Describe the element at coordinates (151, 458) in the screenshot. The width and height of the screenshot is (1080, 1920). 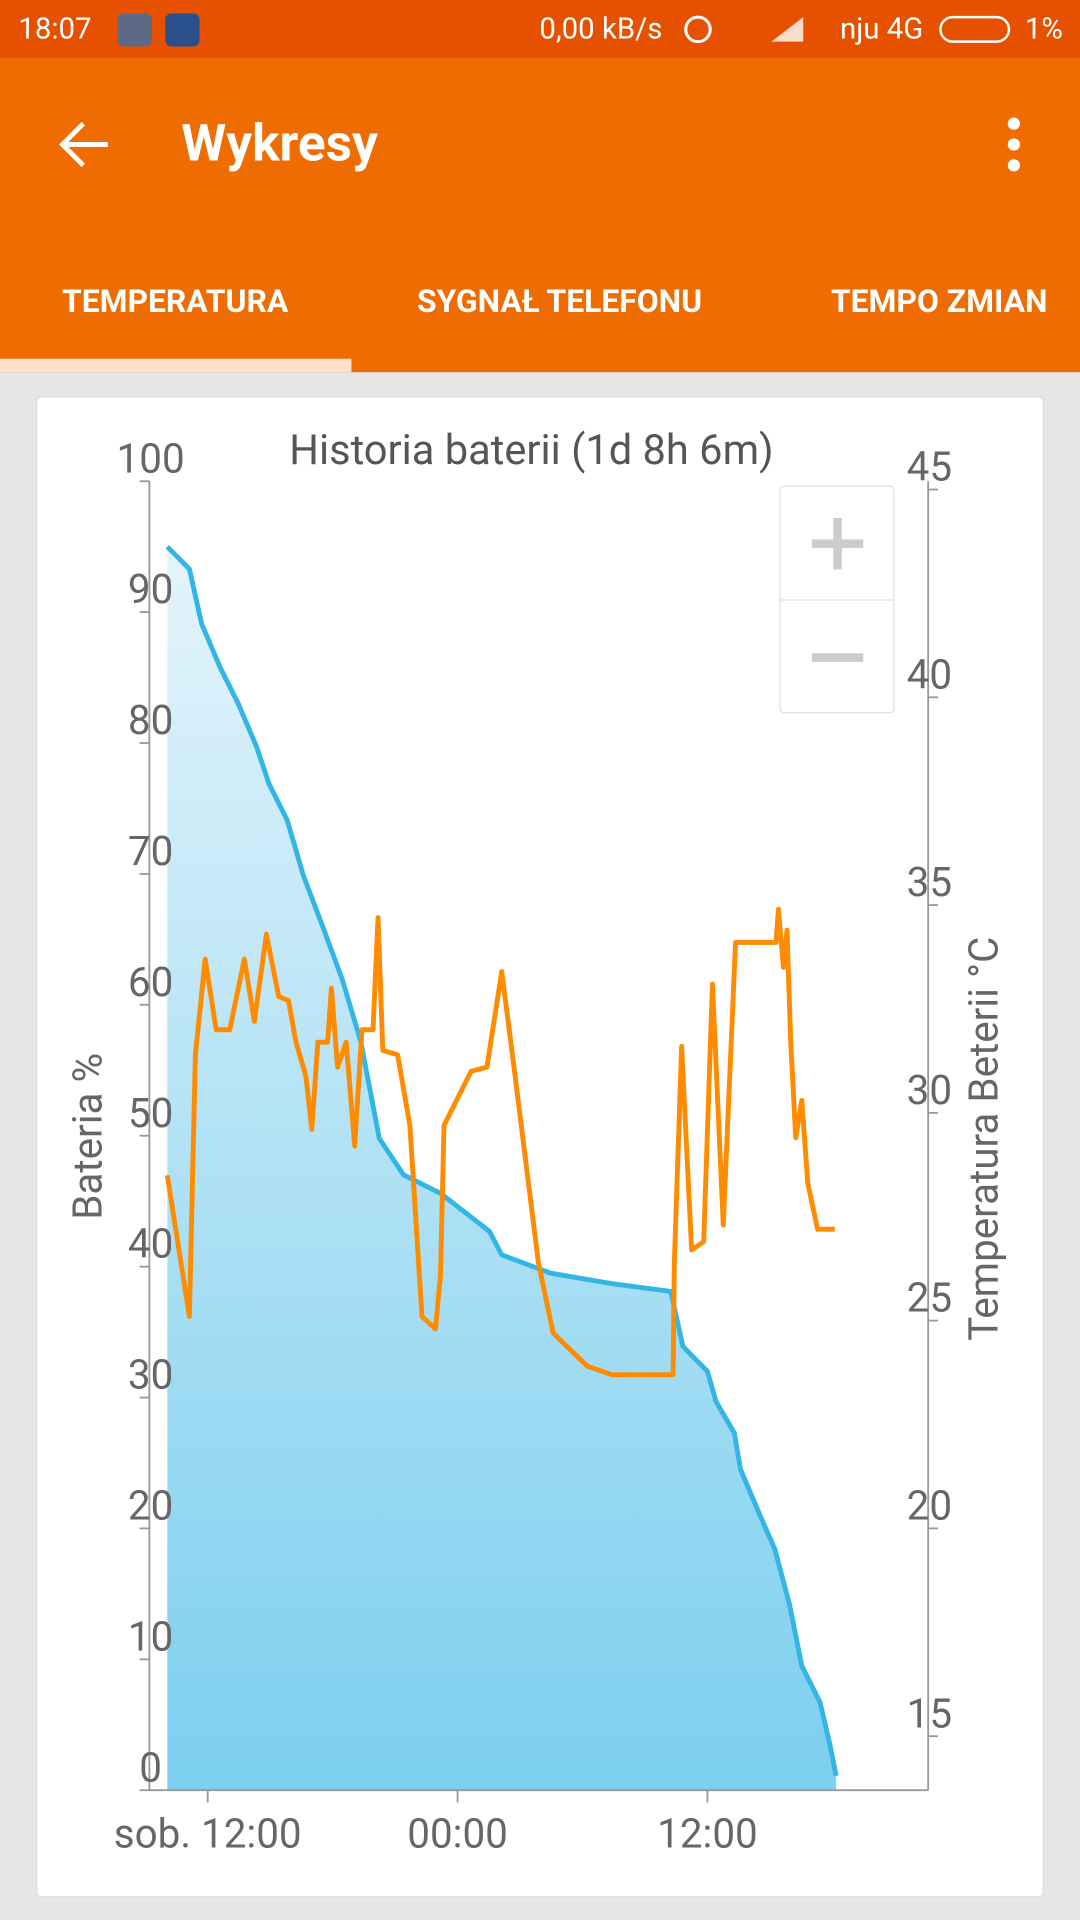
I see `y-tick-label: 100` at that location.